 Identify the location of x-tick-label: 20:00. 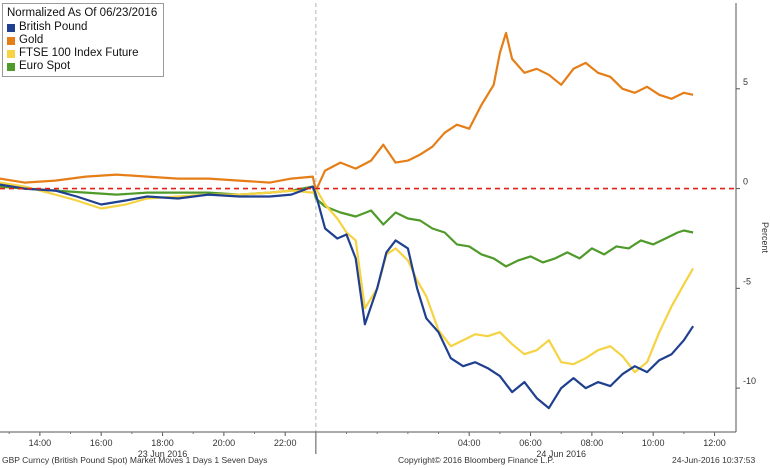
(224, 443).